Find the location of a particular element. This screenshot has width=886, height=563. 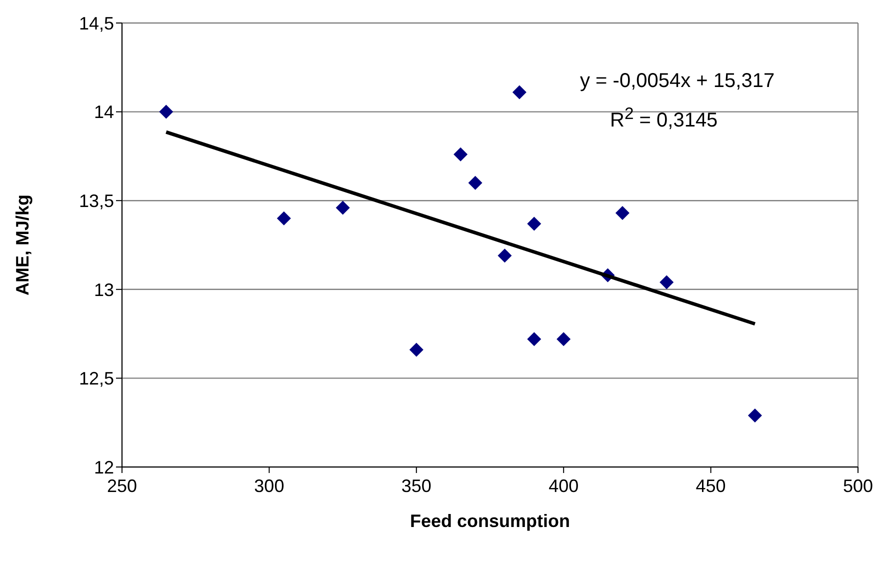

y-tick-label: 13 is located at coordinates (104, 290).